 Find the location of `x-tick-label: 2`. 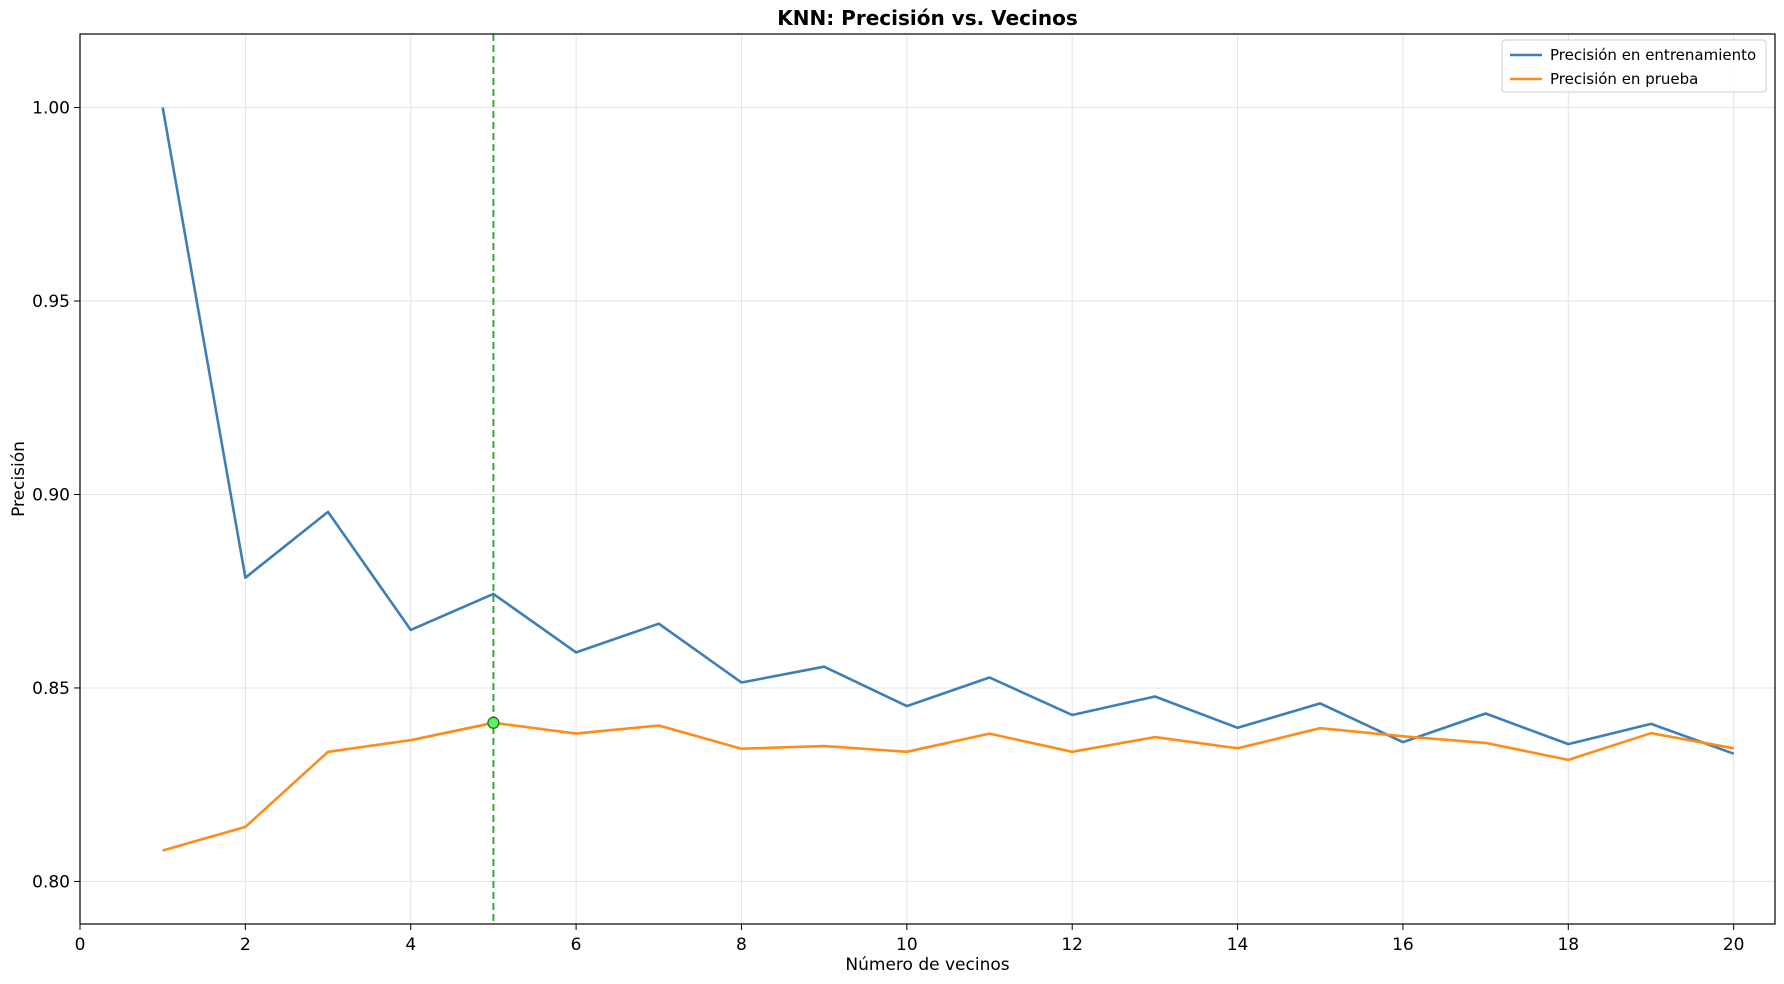

x-tick-label: 2 is located at coordinates (245, 945).